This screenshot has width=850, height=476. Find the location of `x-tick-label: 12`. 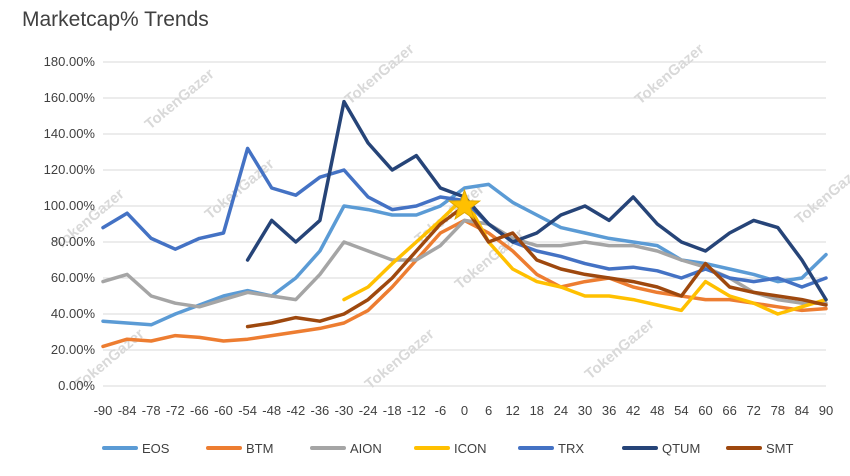

x-tick-label: 12 is located at coordinates (512, 410).